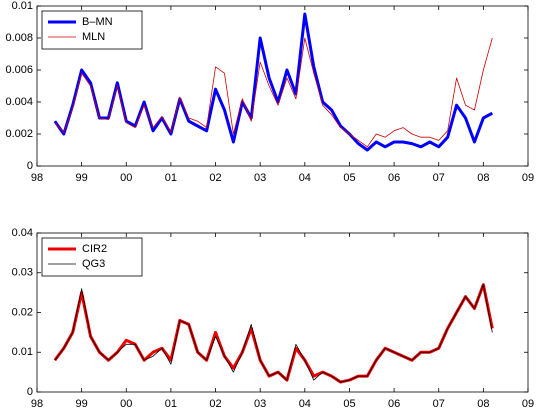  Describe the element at coordinates (19, 102) in the screenshot. I see `y-tick-label: 0.004` at that location.